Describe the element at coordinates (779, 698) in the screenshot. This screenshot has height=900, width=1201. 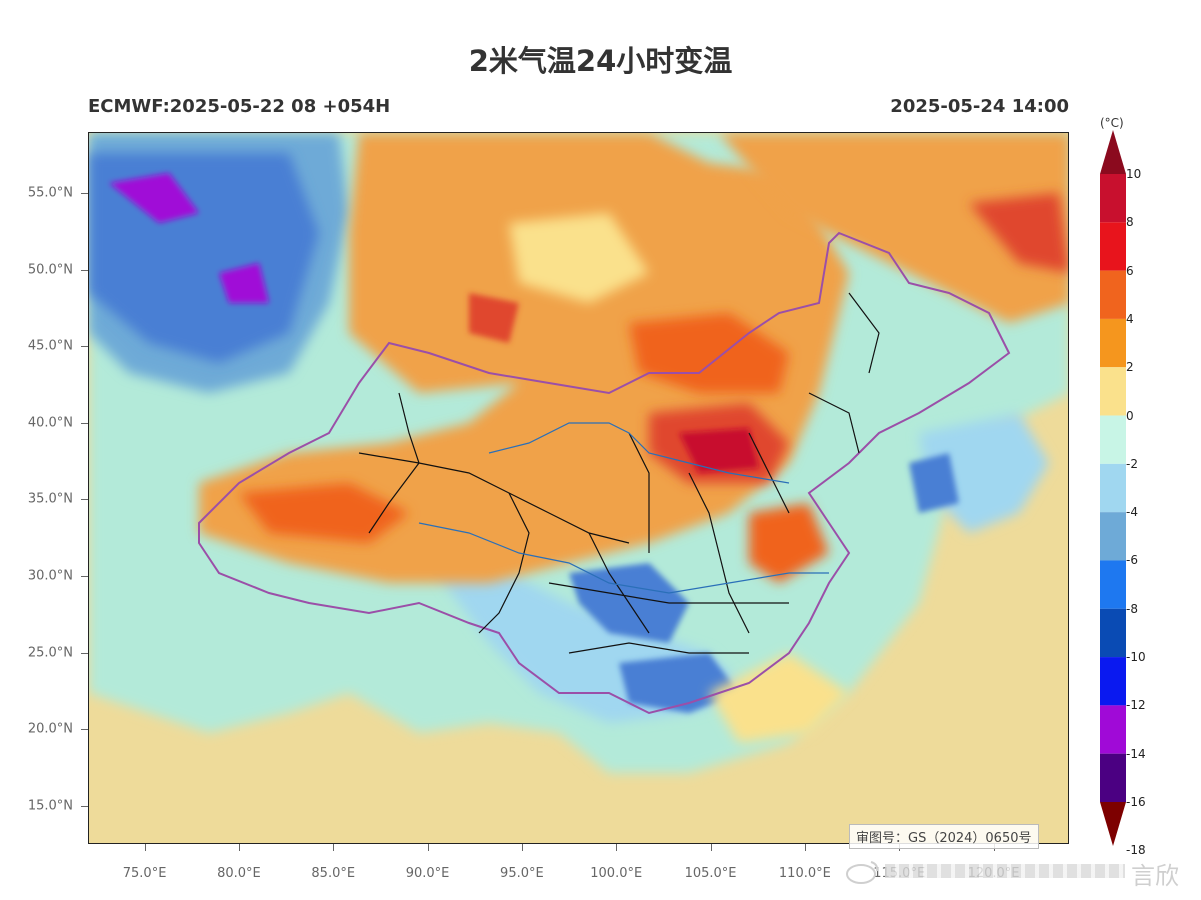
I see `neutral-zone-southeast` at that location.